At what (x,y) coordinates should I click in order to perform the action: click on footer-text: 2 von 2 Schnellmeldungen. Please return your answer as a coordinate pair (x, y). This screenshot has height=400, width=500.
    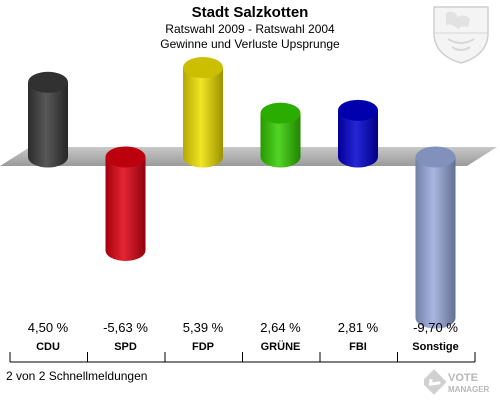
    Looking at the image, I should click on (77, 376).